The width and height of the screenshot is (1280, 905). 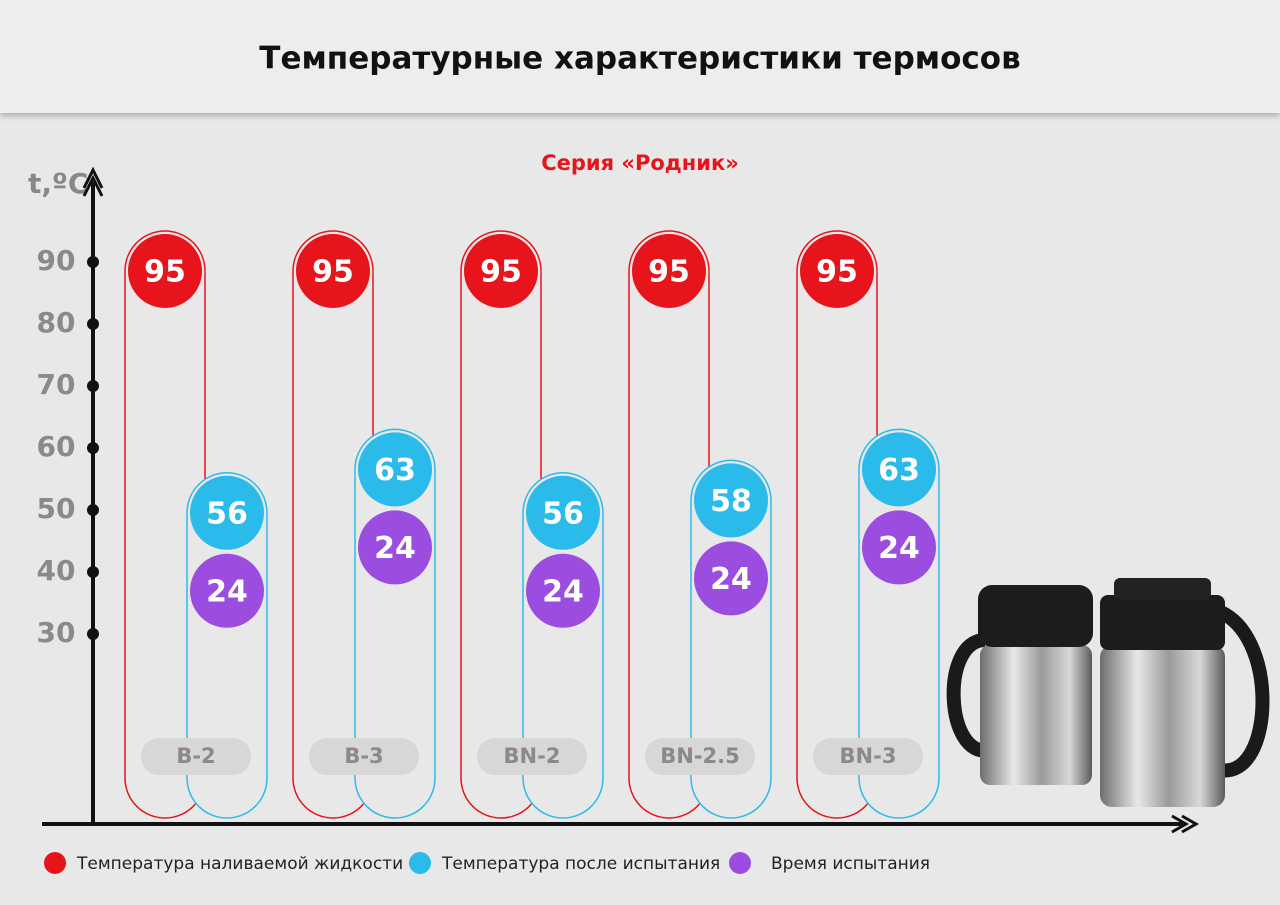 I want to click on y-tick-label: 40, so click(x=56, y=570).